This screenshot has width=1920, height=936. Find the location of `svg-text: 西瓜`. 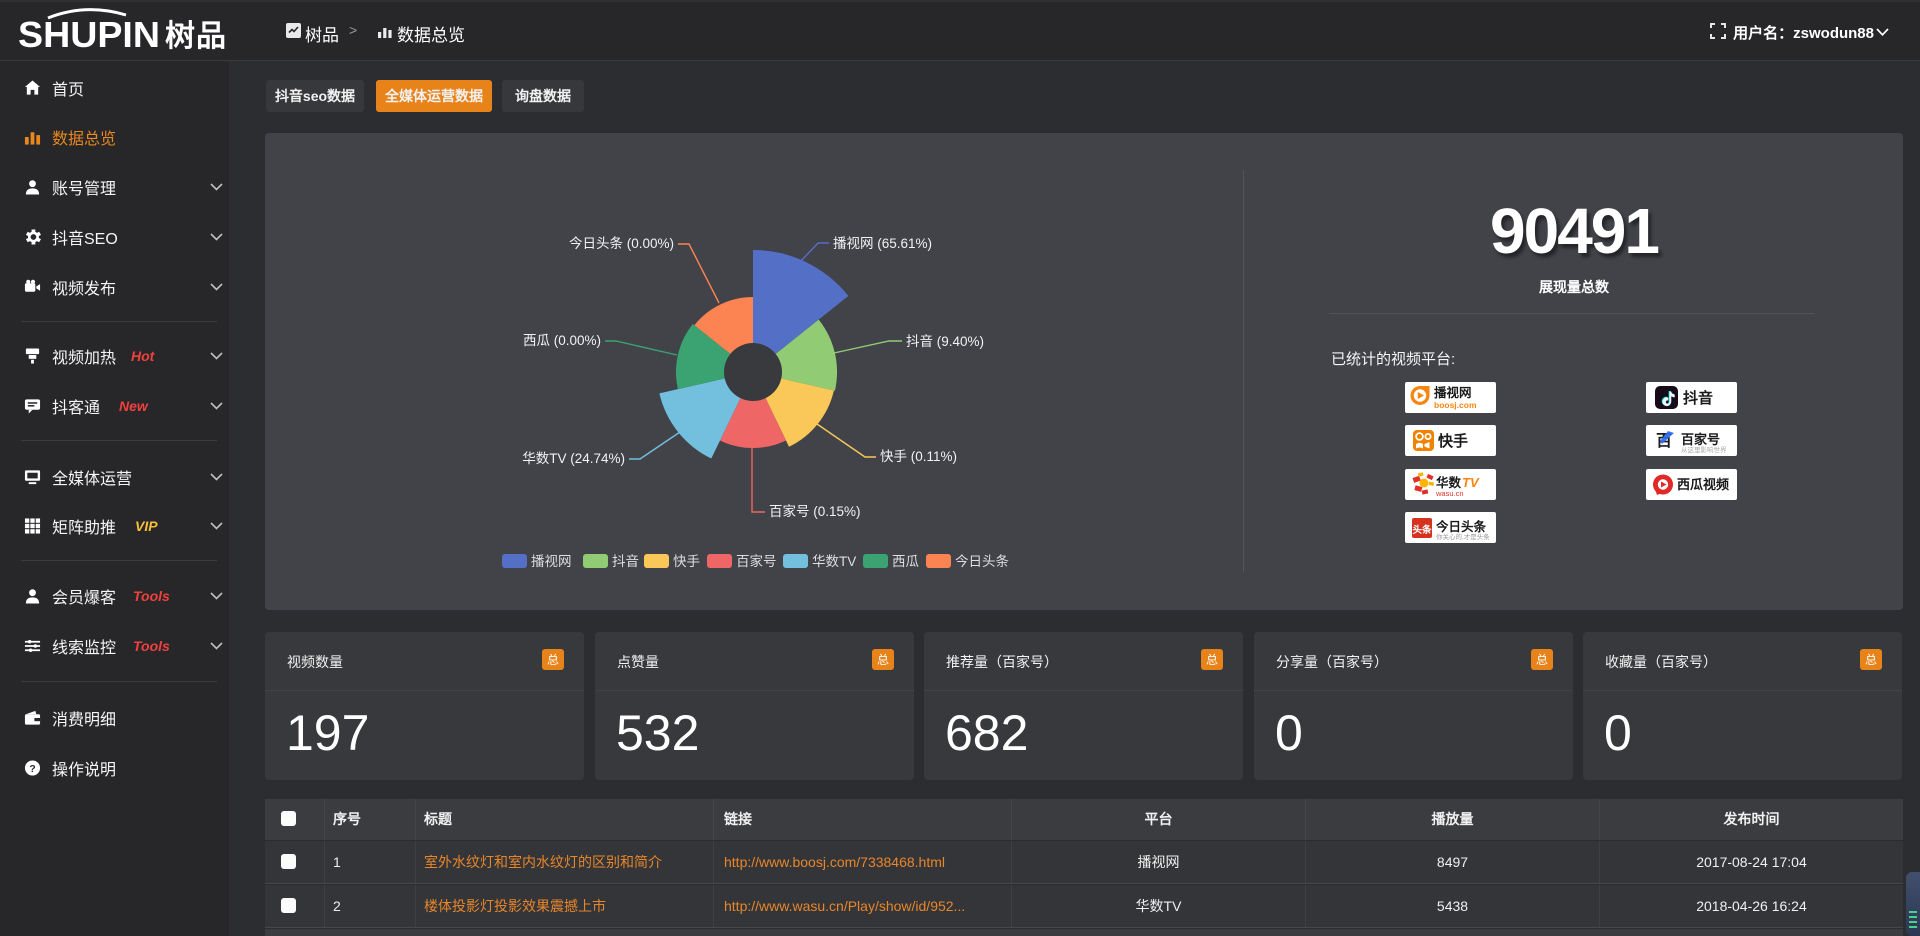

svg-text: 西瓜 is located at coordinates (906, 561).